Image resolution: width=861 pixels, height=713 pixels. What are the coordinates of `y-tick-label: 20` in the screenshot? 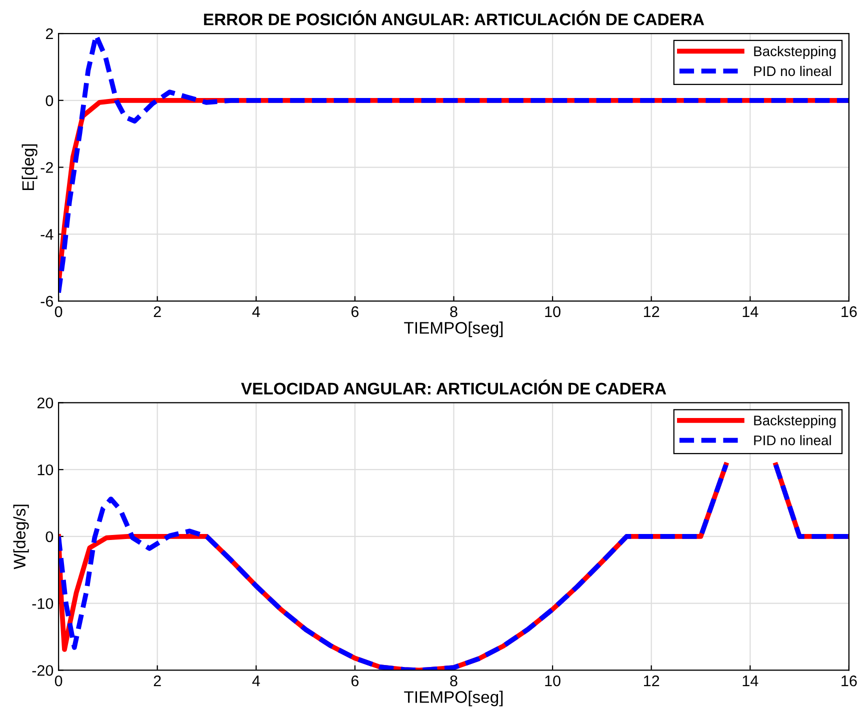 It's located at (45, 403).